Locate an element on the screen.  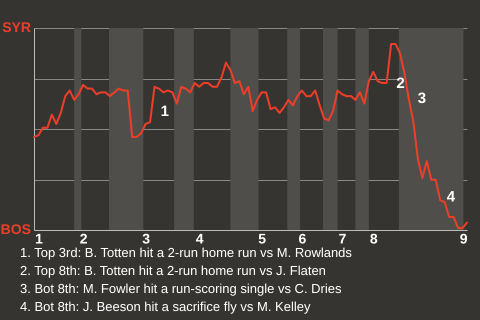
text: 4. Bot 8th: J. Beeson hit a sacrifice fly vs M. Kelley is located at coordinates (166, 307).